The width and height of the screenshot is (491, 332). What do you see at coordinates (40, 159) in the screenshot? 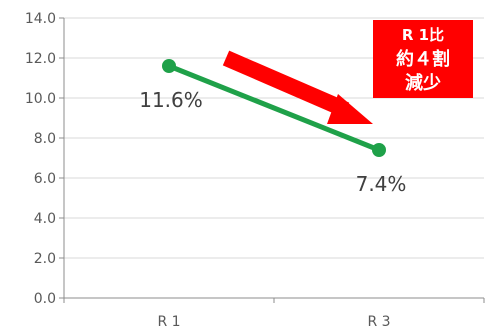
I see `y-tick-labels: 0.0 2.0 4.0 6.0 8.0 10.0 12.0 14.0` at bounding box center [40, 159].